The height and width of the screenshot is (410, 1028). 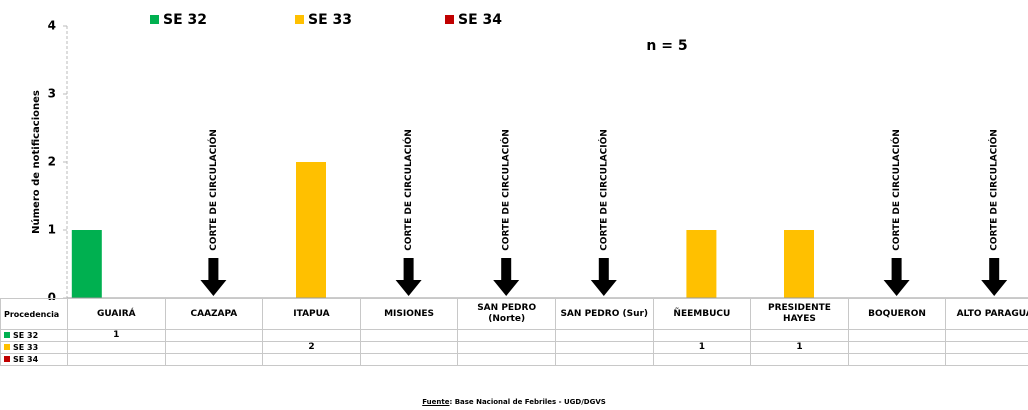 What do you see at coordinates (52, 94) in the screenshot?
I see `y-tick-label: 3` at bounding box center [52, 94].